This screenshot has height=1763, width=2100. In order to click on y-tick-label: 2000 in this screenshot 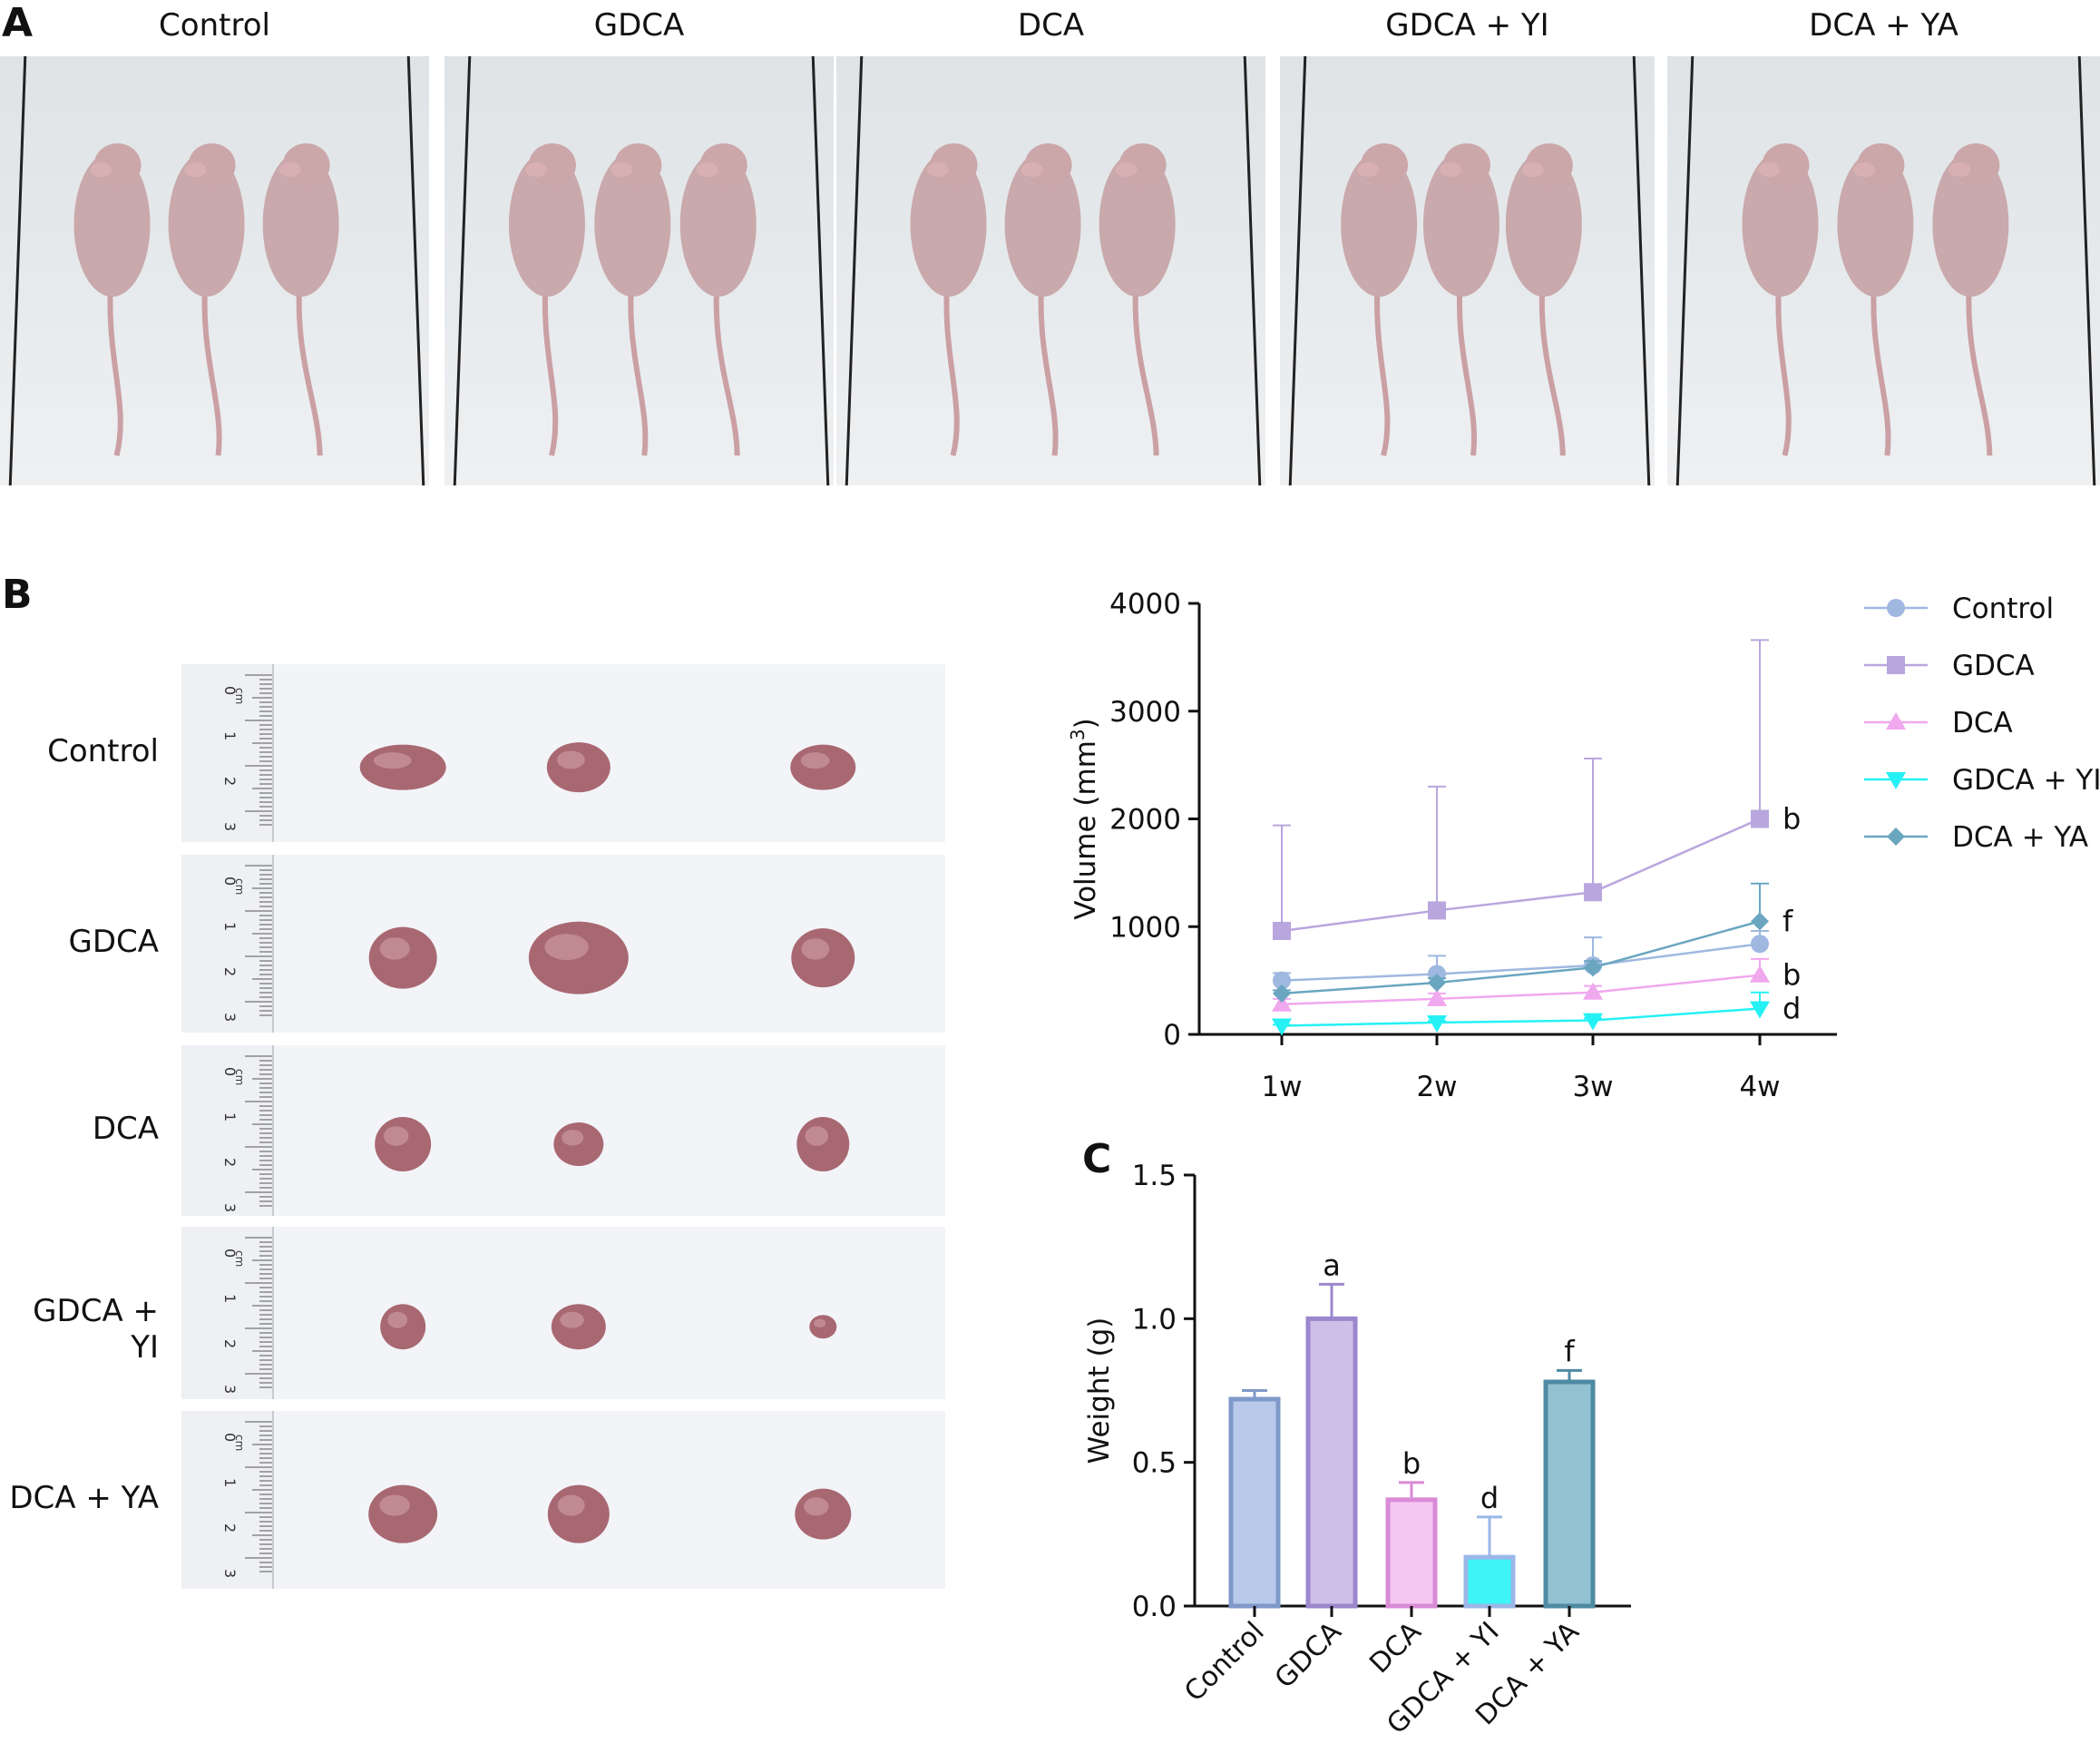, I will do `click(1145, 820)`.